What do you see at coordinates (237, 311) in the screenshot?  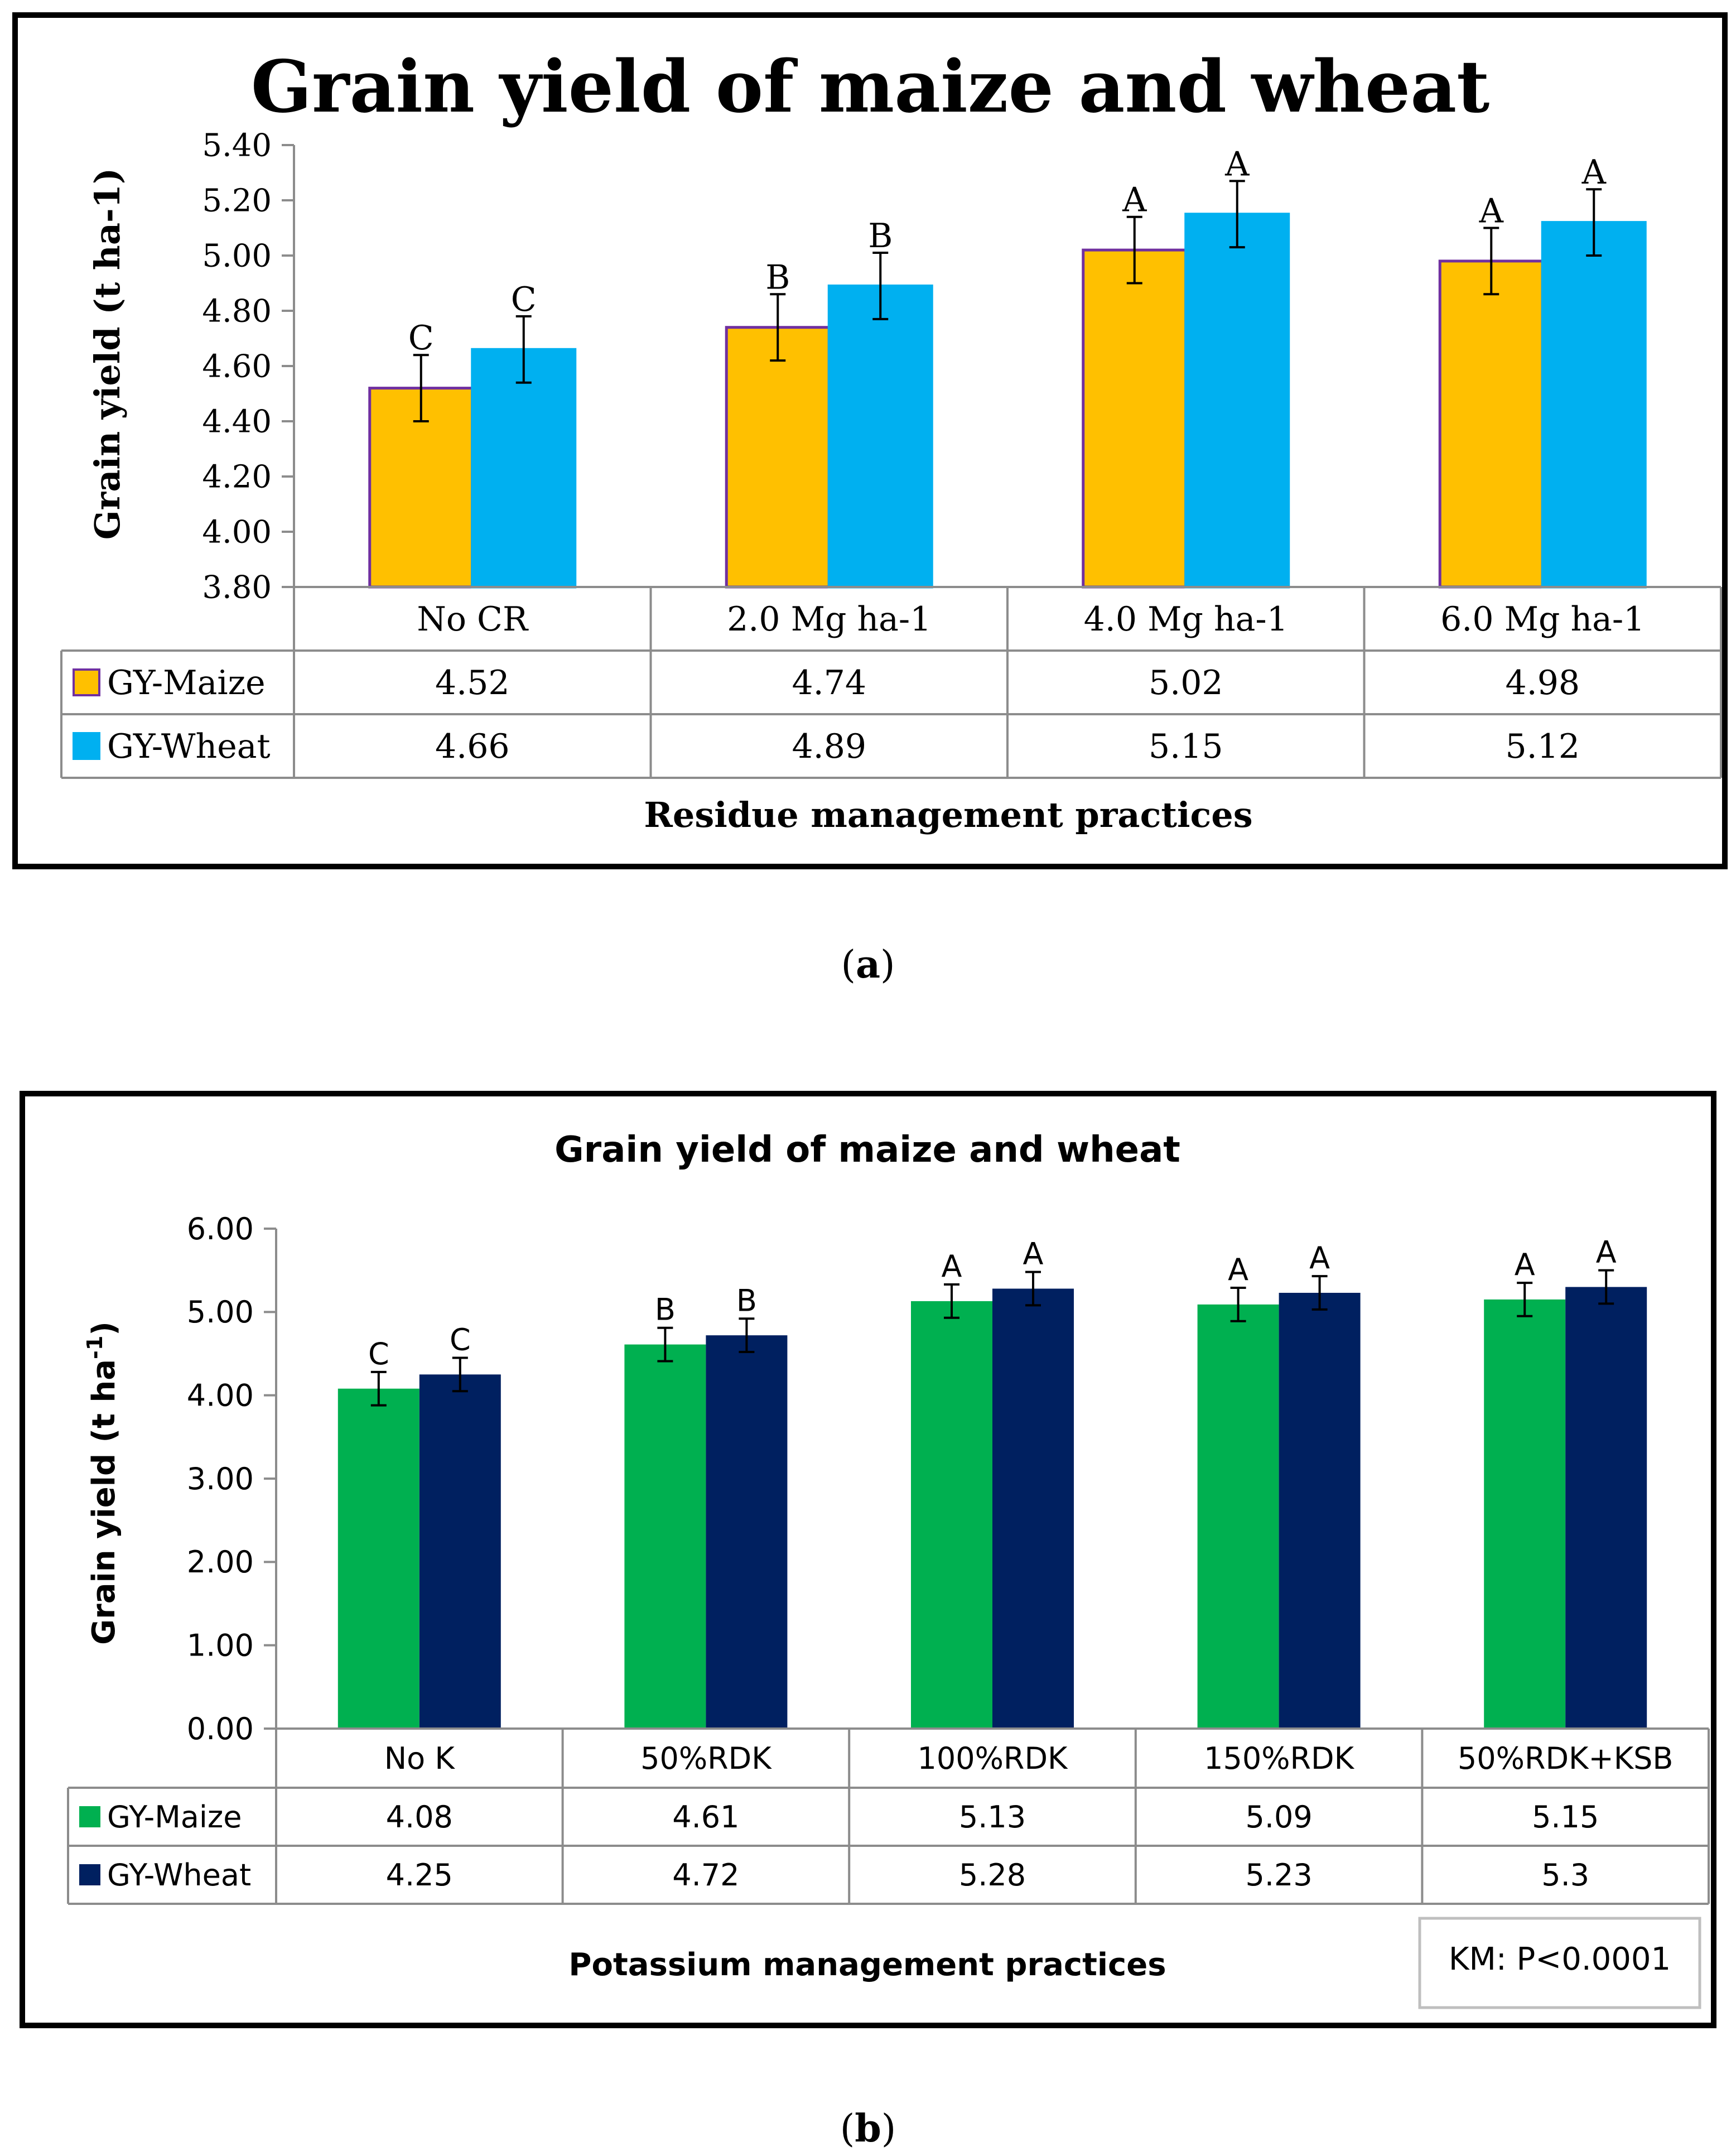 I see `a-y-tick-label: 4.80` at bounding box center [237, 311].